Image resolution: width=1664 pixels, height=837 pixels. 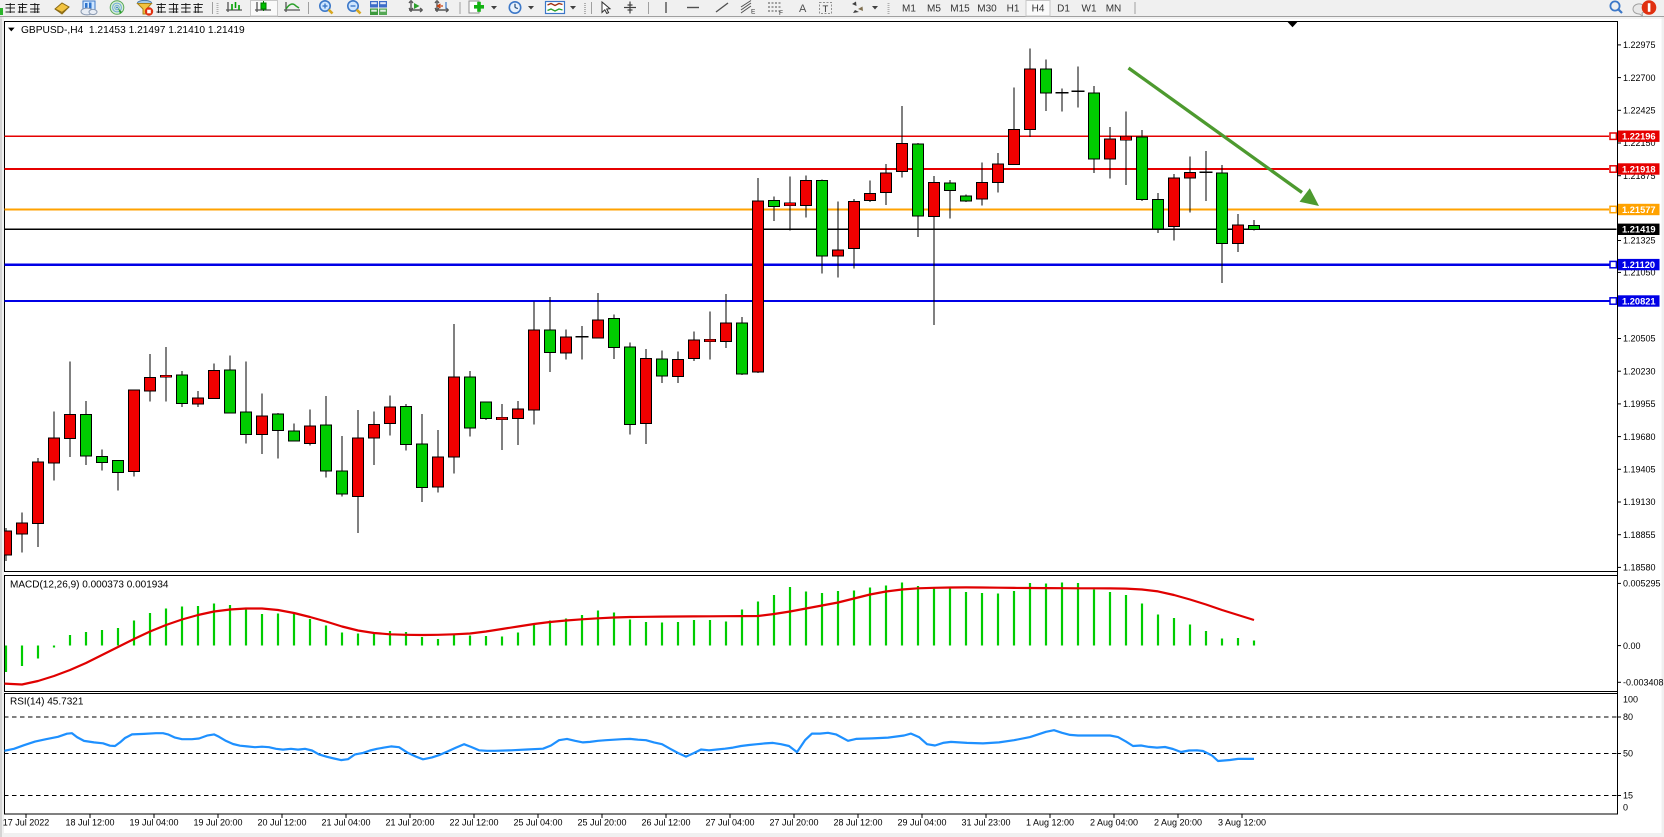 I want to click on svg-text: 0.00, so click(x=1632, y=646).